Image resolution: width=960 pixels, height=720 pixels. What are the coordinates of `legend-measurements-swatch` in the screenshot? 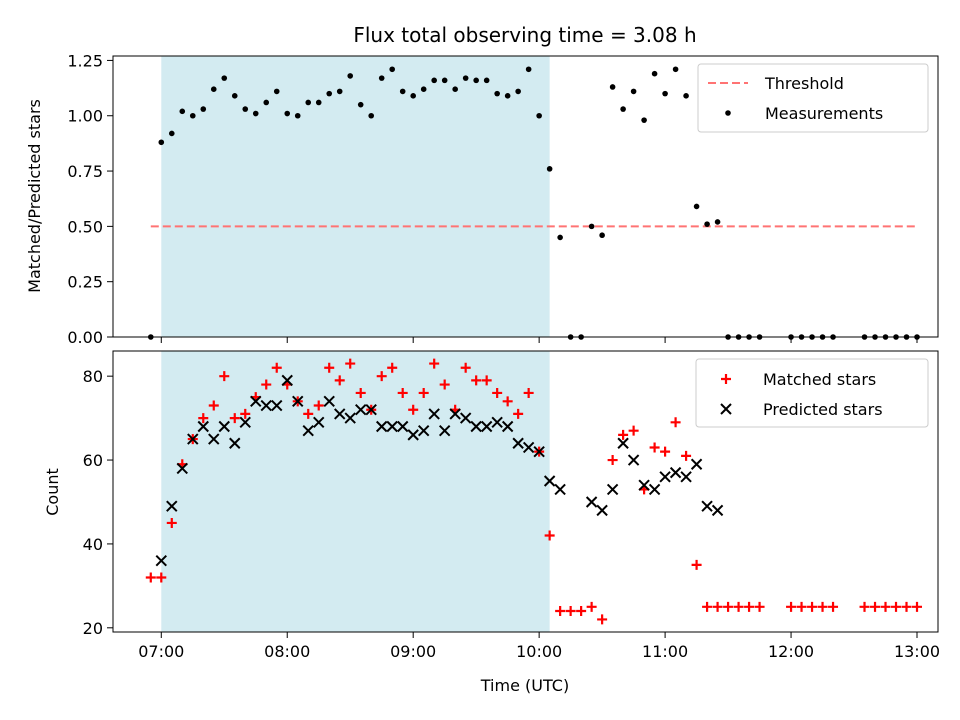 It's located at (728, 113).